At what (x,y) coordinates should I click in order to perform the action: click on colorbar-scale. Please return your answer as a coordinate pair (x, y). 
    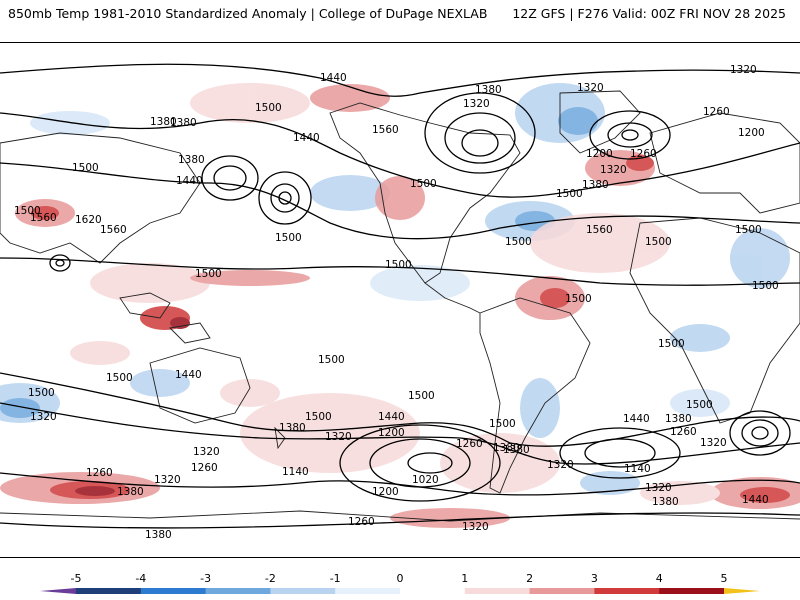
    Looking at the image, I should click on (400, 591).